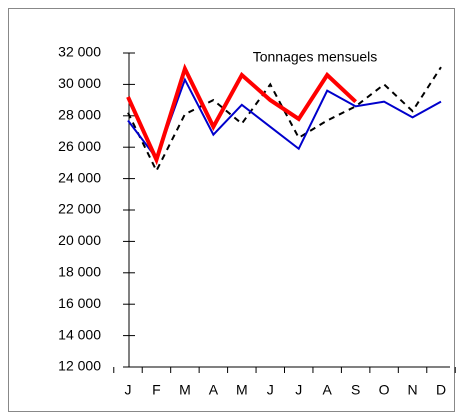  Describe the element at coordinates (79, 366) in the screenshot. I see `y-tick-label: 12 000` at that location.